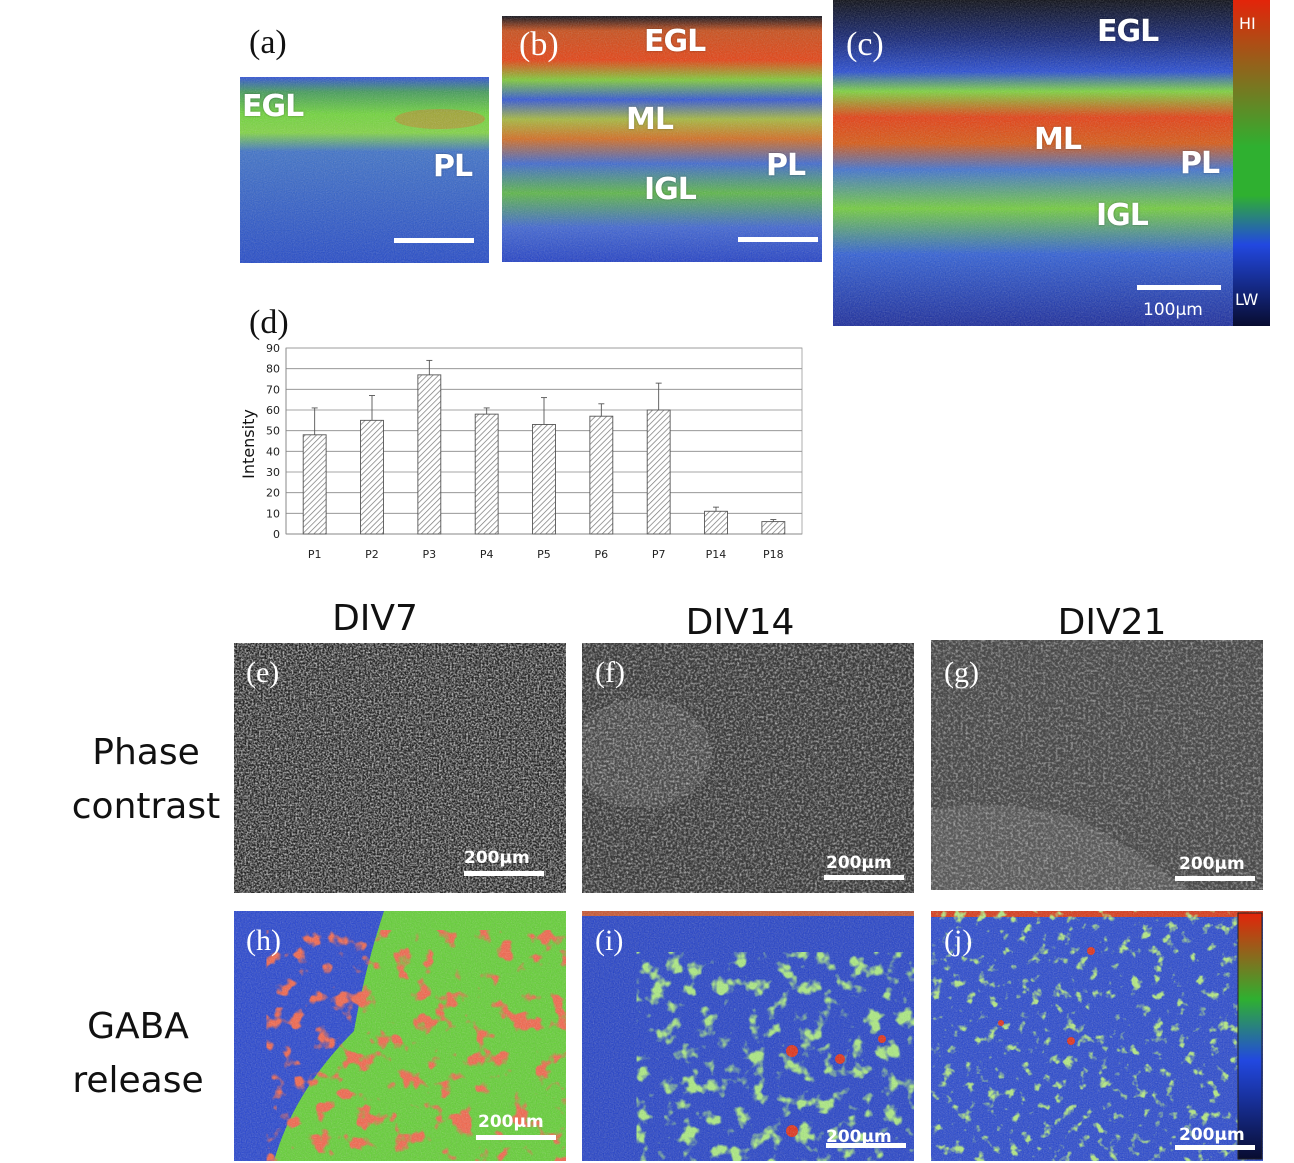 The height and width of the screenshot is (1163, 1294). What do you see at coordinates (273, 369) in the screenshot?
I see `y-tick-label: 80` at bounding box center [273, 369].